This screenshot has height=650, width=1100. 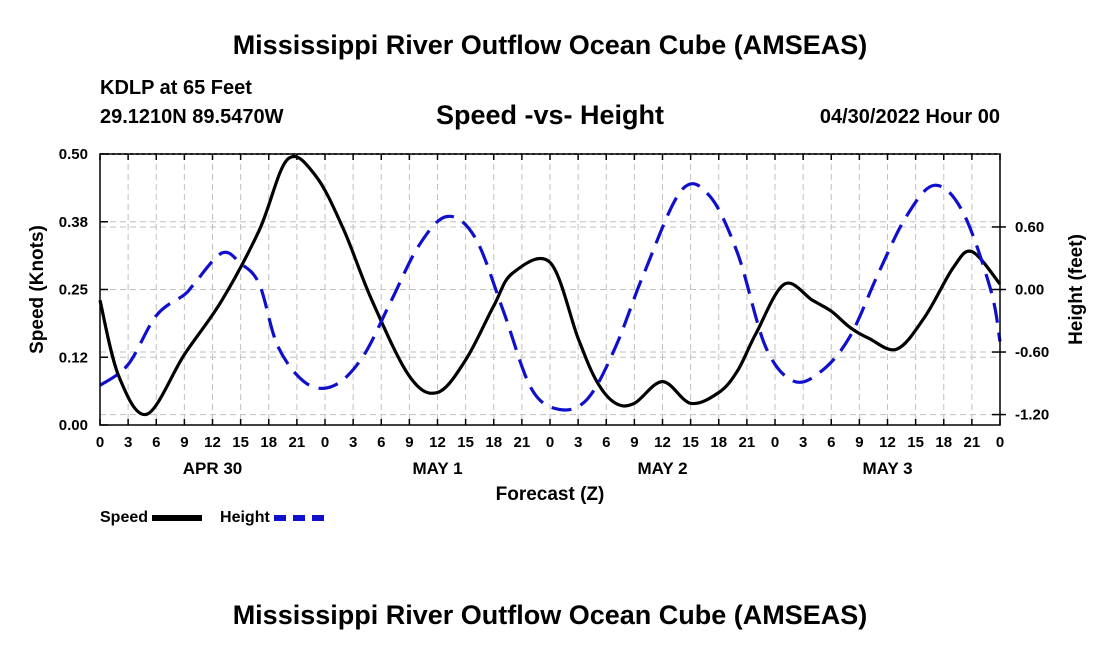 I want to click on legend-height-label: Height, so click(x=245, y=517).